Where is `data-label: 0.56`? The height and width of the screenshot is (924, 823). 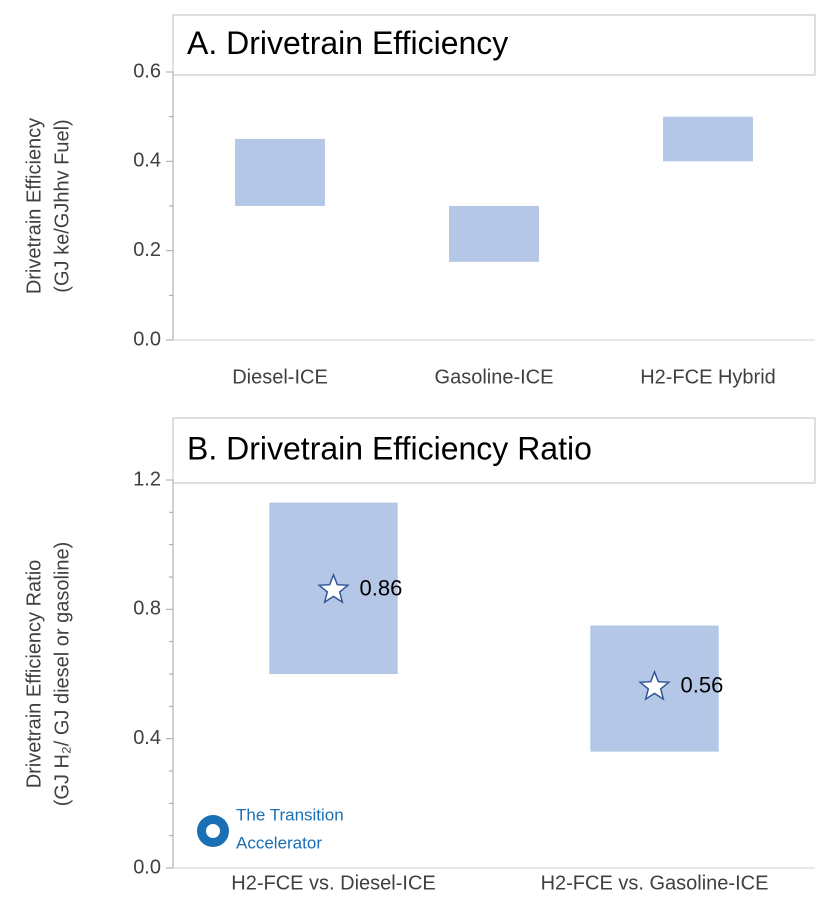 data-label: 0.56 is located at coordinates (702, 685).